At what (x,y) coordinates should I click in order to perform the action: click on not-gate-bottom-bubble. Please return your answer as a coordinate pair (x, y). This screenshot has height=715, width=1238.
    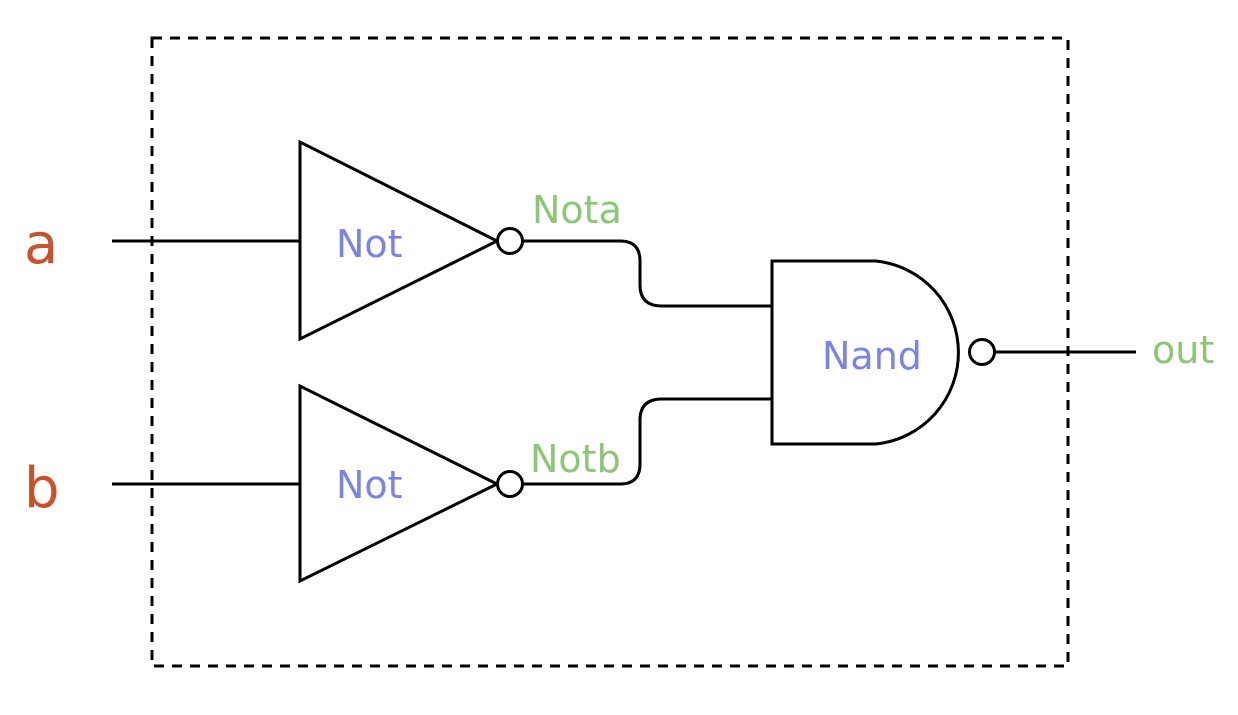
    Looking at the image, I should click on (510, 484).